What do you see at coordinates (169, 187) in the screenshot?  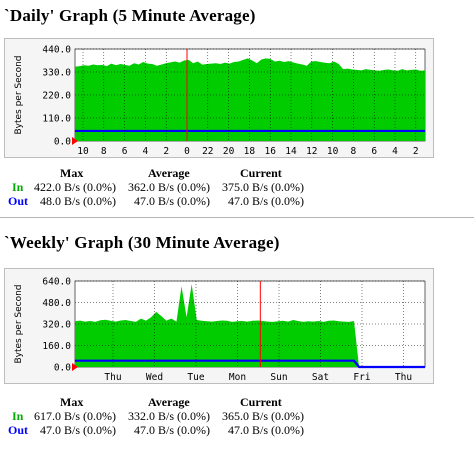 I see `stats-in-average: 362.0 B/s (0.0%)` at bounding box center [169, 187].